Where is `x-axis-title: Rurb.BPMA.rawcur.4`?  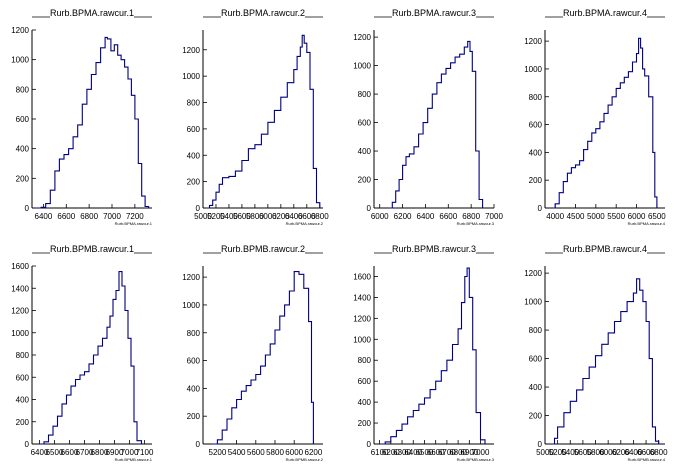 x-axis-title: Rurb.BPMA.rawcur.4 is located at coordinates (647, 223).